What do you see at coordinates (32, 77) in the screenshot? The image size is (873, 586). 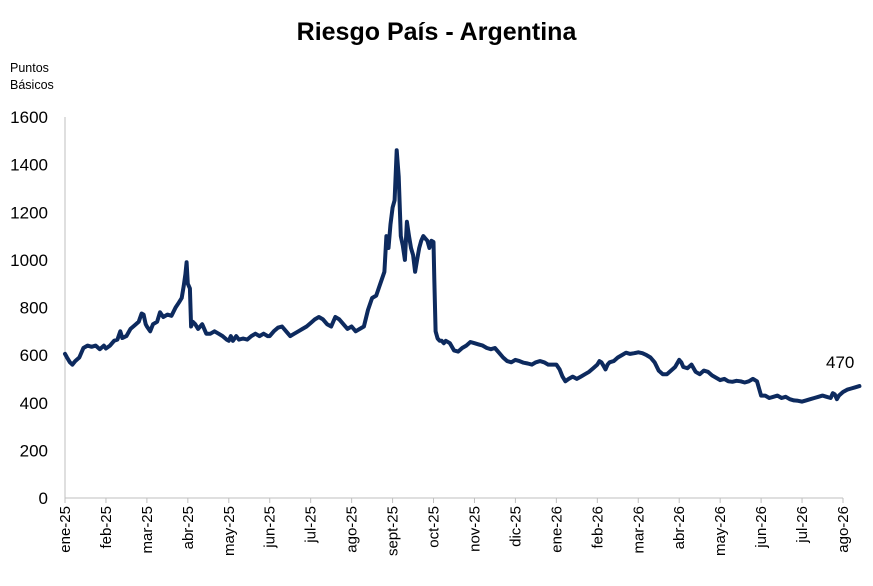 I see `y-axis-label: Puntos Básicos` at bounding box center [32, 77].